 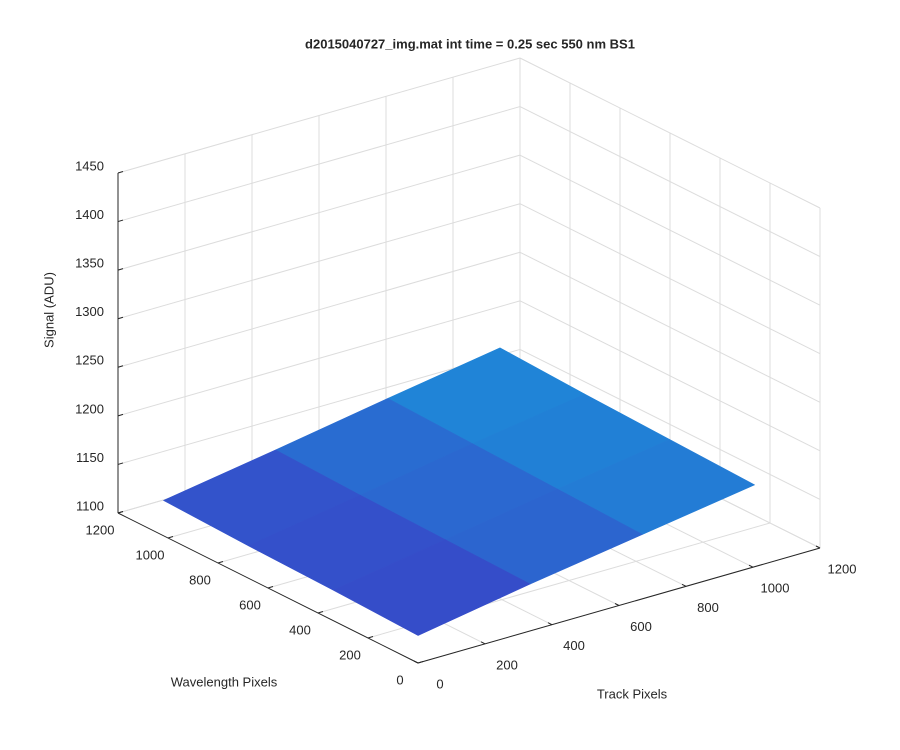 What do you see at coordinates (90, 457) in the screenshot?
I see `z-tick-label: 1150` at bounding box center [90, 457].